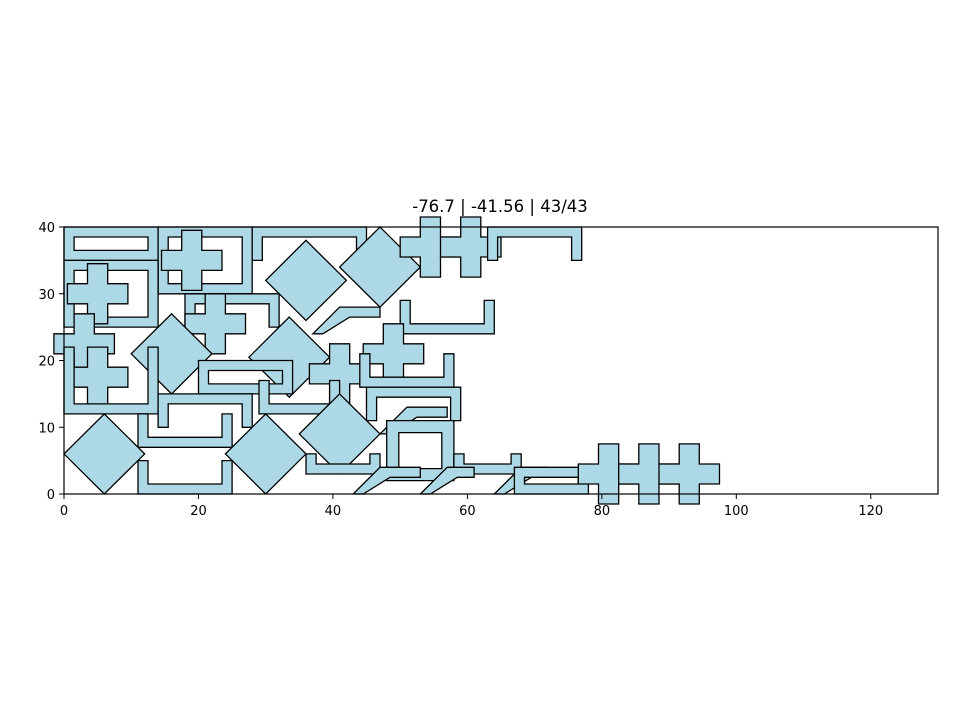 This screenshot has width=960, height=720. Describe the element at coordinates (198, 511) in the screenshot. I see `x-tick-label: 20` at that location.